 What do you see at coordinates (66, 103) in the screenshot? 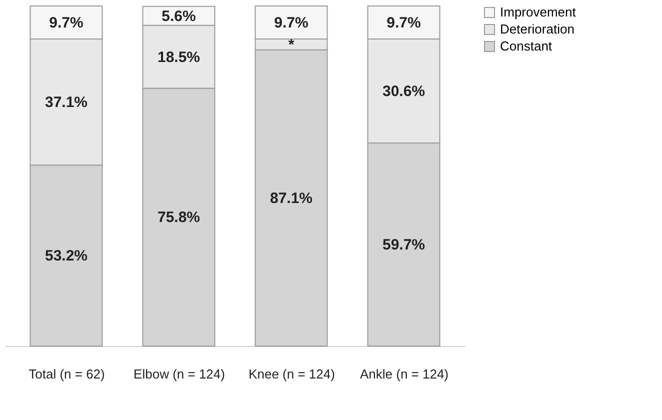
I see `data-label: 37.1%` at bounding box center [66, 103].